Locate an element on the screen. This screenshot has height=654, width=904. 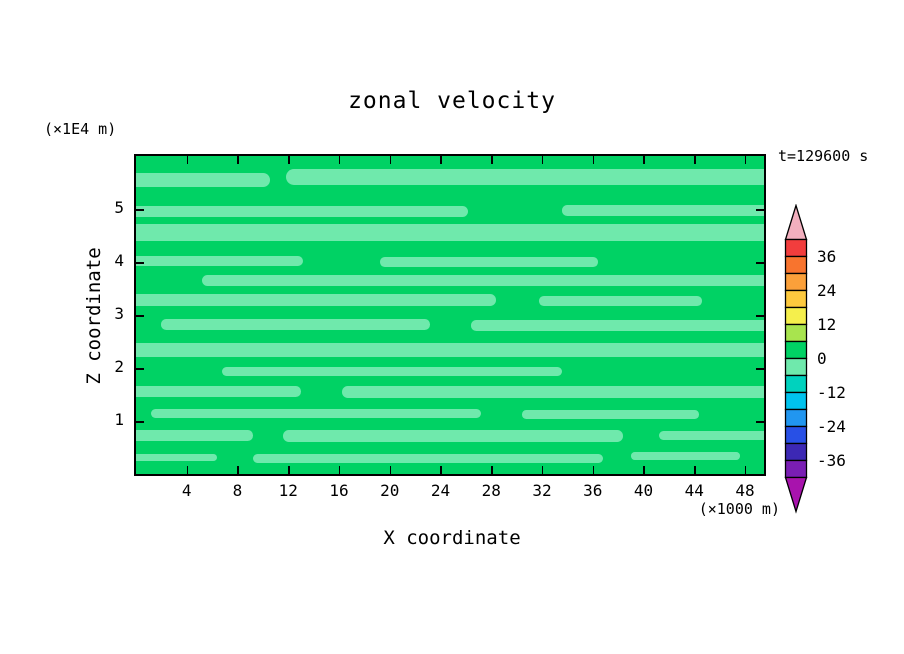
y-axis-unit-label: (×1E4 m) is located at coordinates (80, 129).